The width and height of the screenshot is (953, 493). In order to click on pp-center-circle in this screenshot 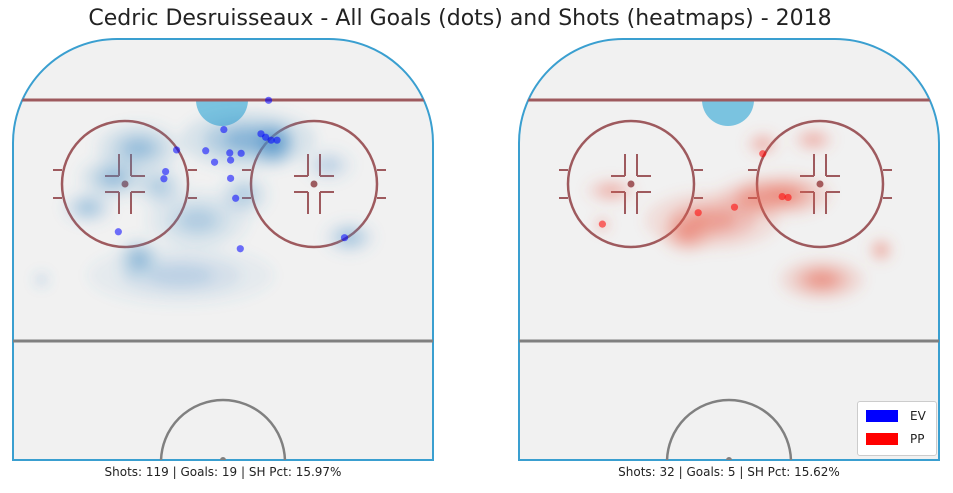, I will do `click(729, 429)`.